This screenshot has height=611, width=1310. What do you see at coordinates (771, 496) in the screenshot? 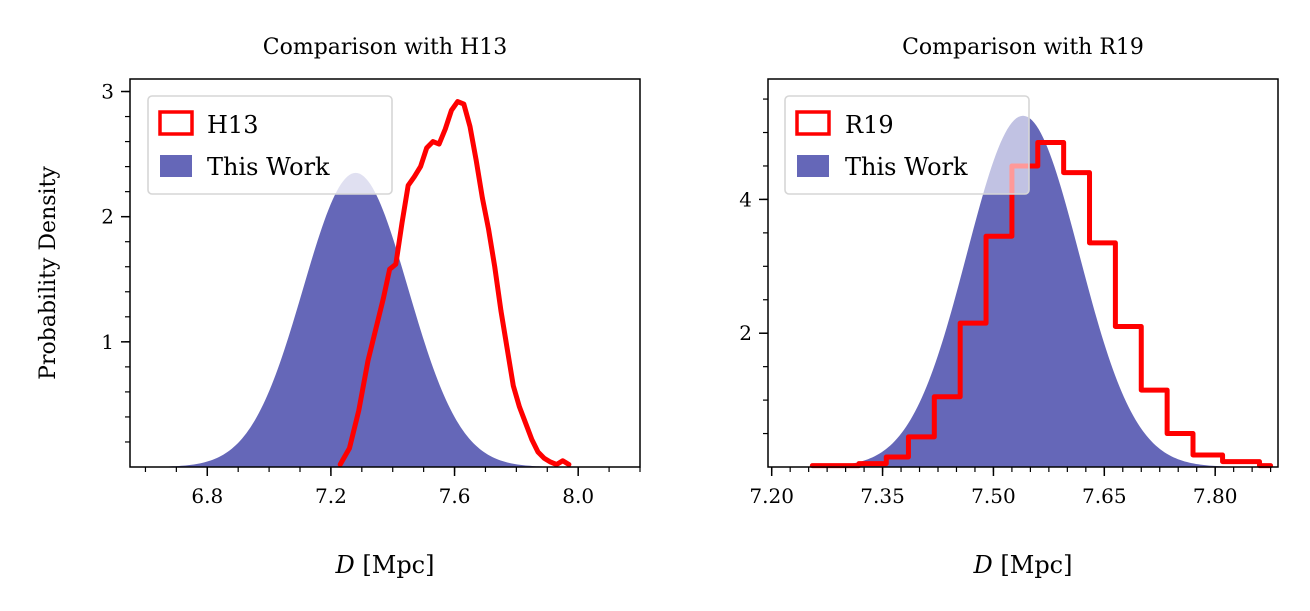
I see `x-tick-label: 7.20` at bounding box center [771, 496].